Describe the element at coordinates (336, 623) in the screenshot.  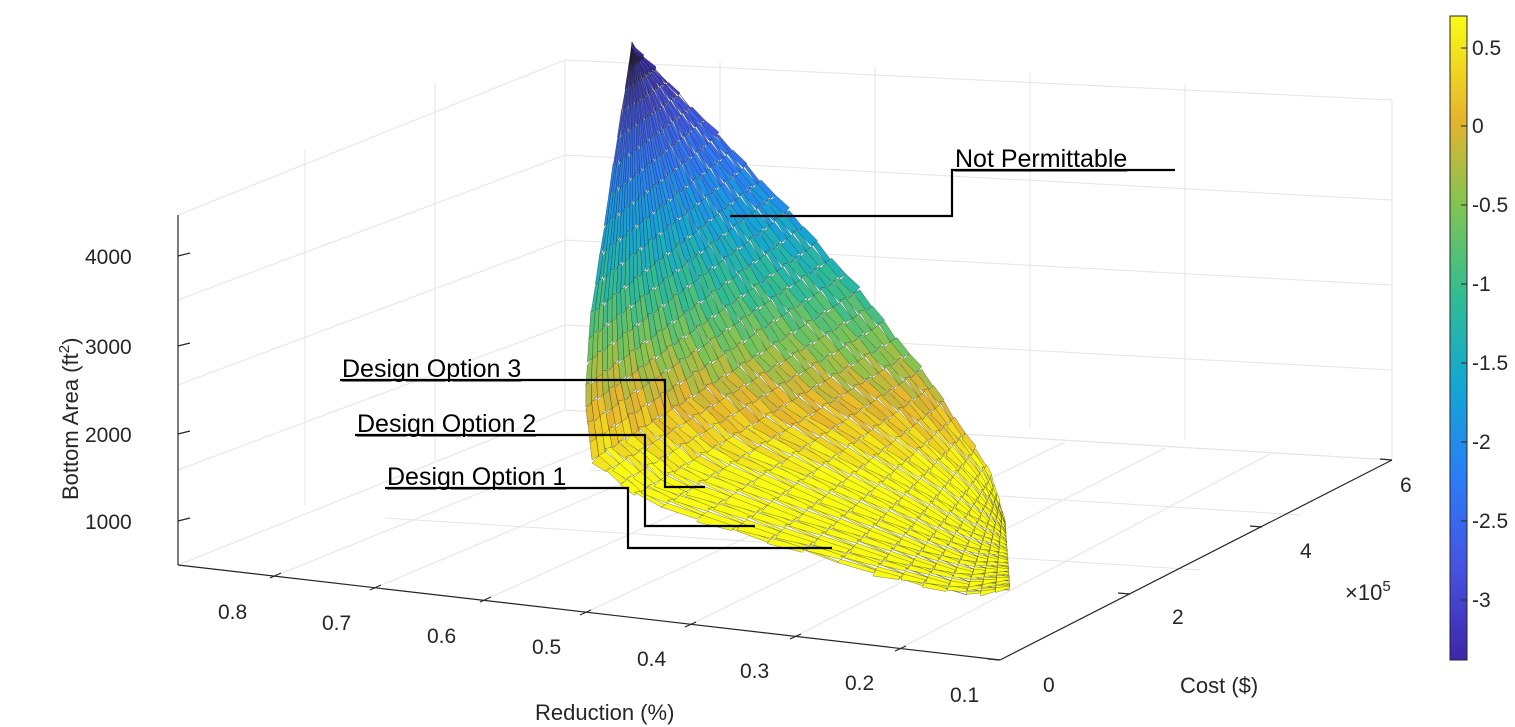
I see `x-tick-label: 0.7` at that location.